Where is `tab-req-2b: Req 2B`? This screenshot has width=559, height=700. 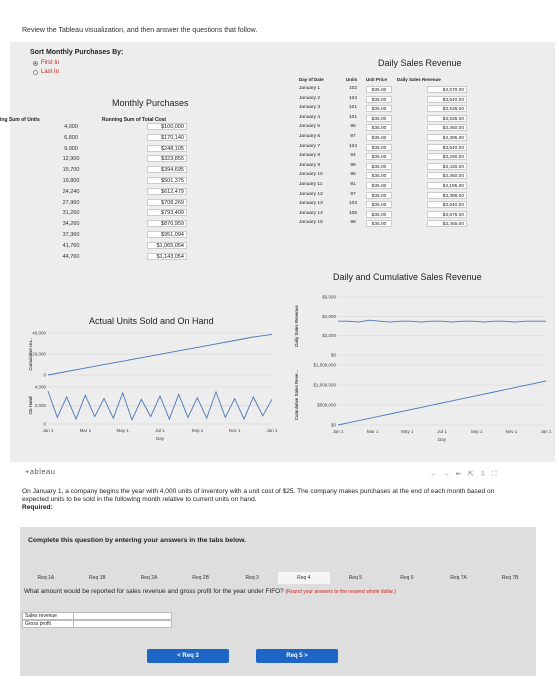 tab-req-2b: Req 2B is located at coordinates (200, 578).